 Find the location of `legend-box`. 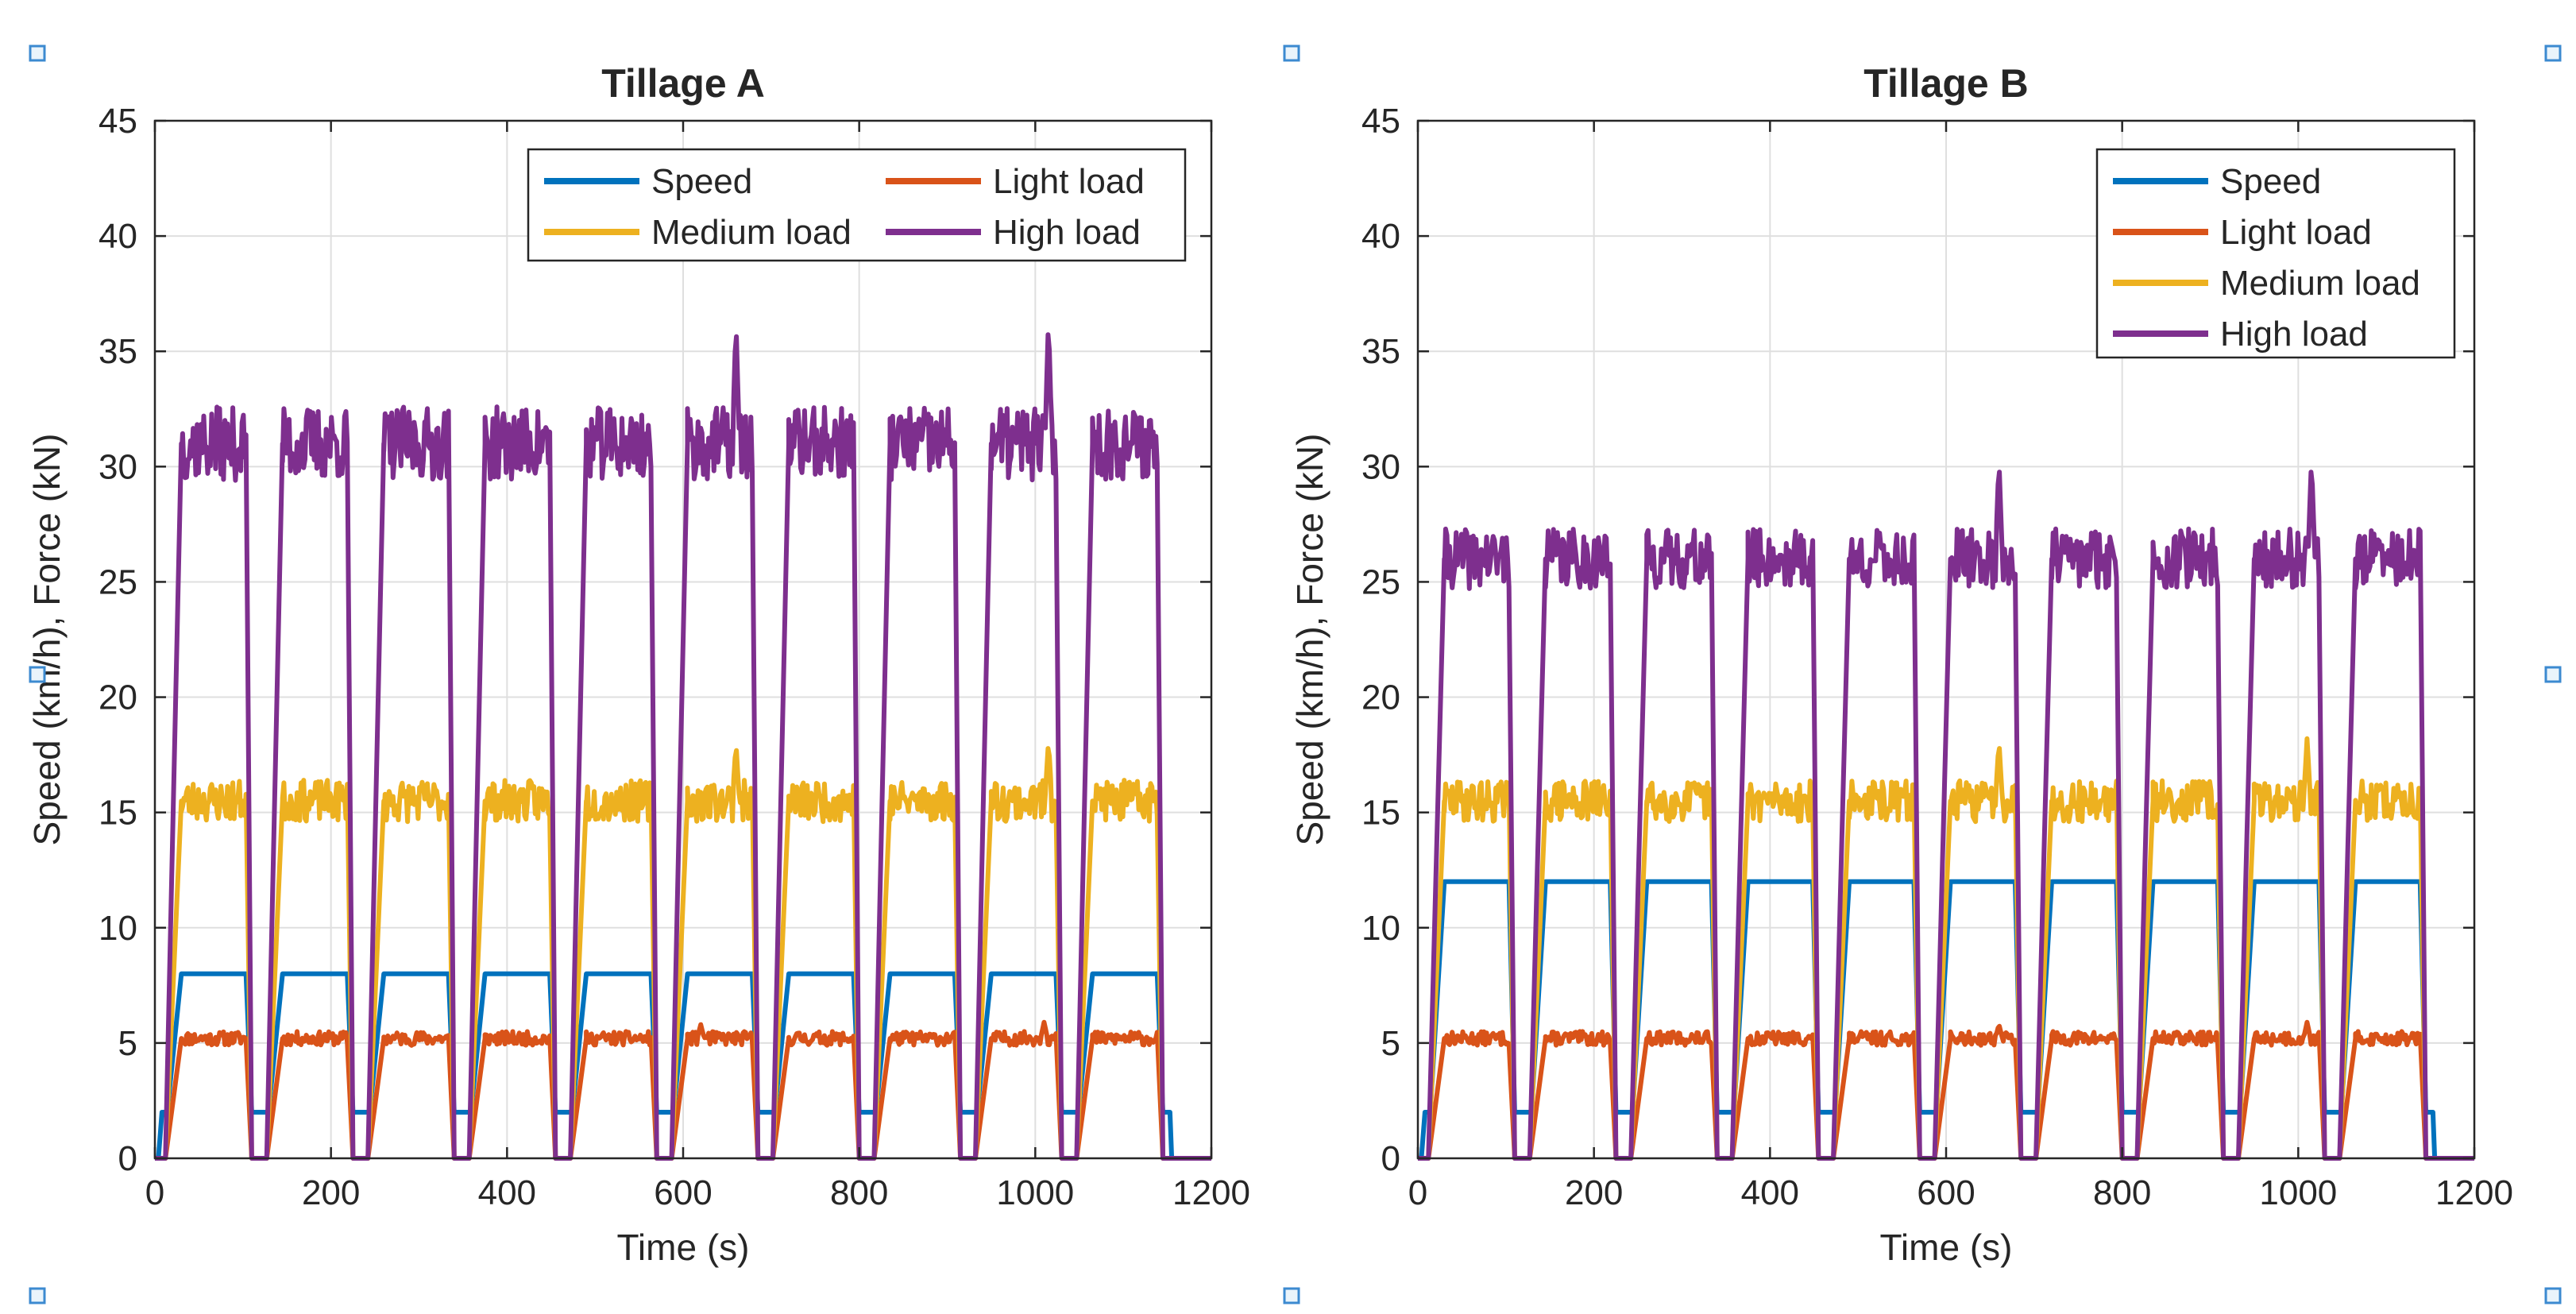

legend-box is located at coordinates (857, 205).